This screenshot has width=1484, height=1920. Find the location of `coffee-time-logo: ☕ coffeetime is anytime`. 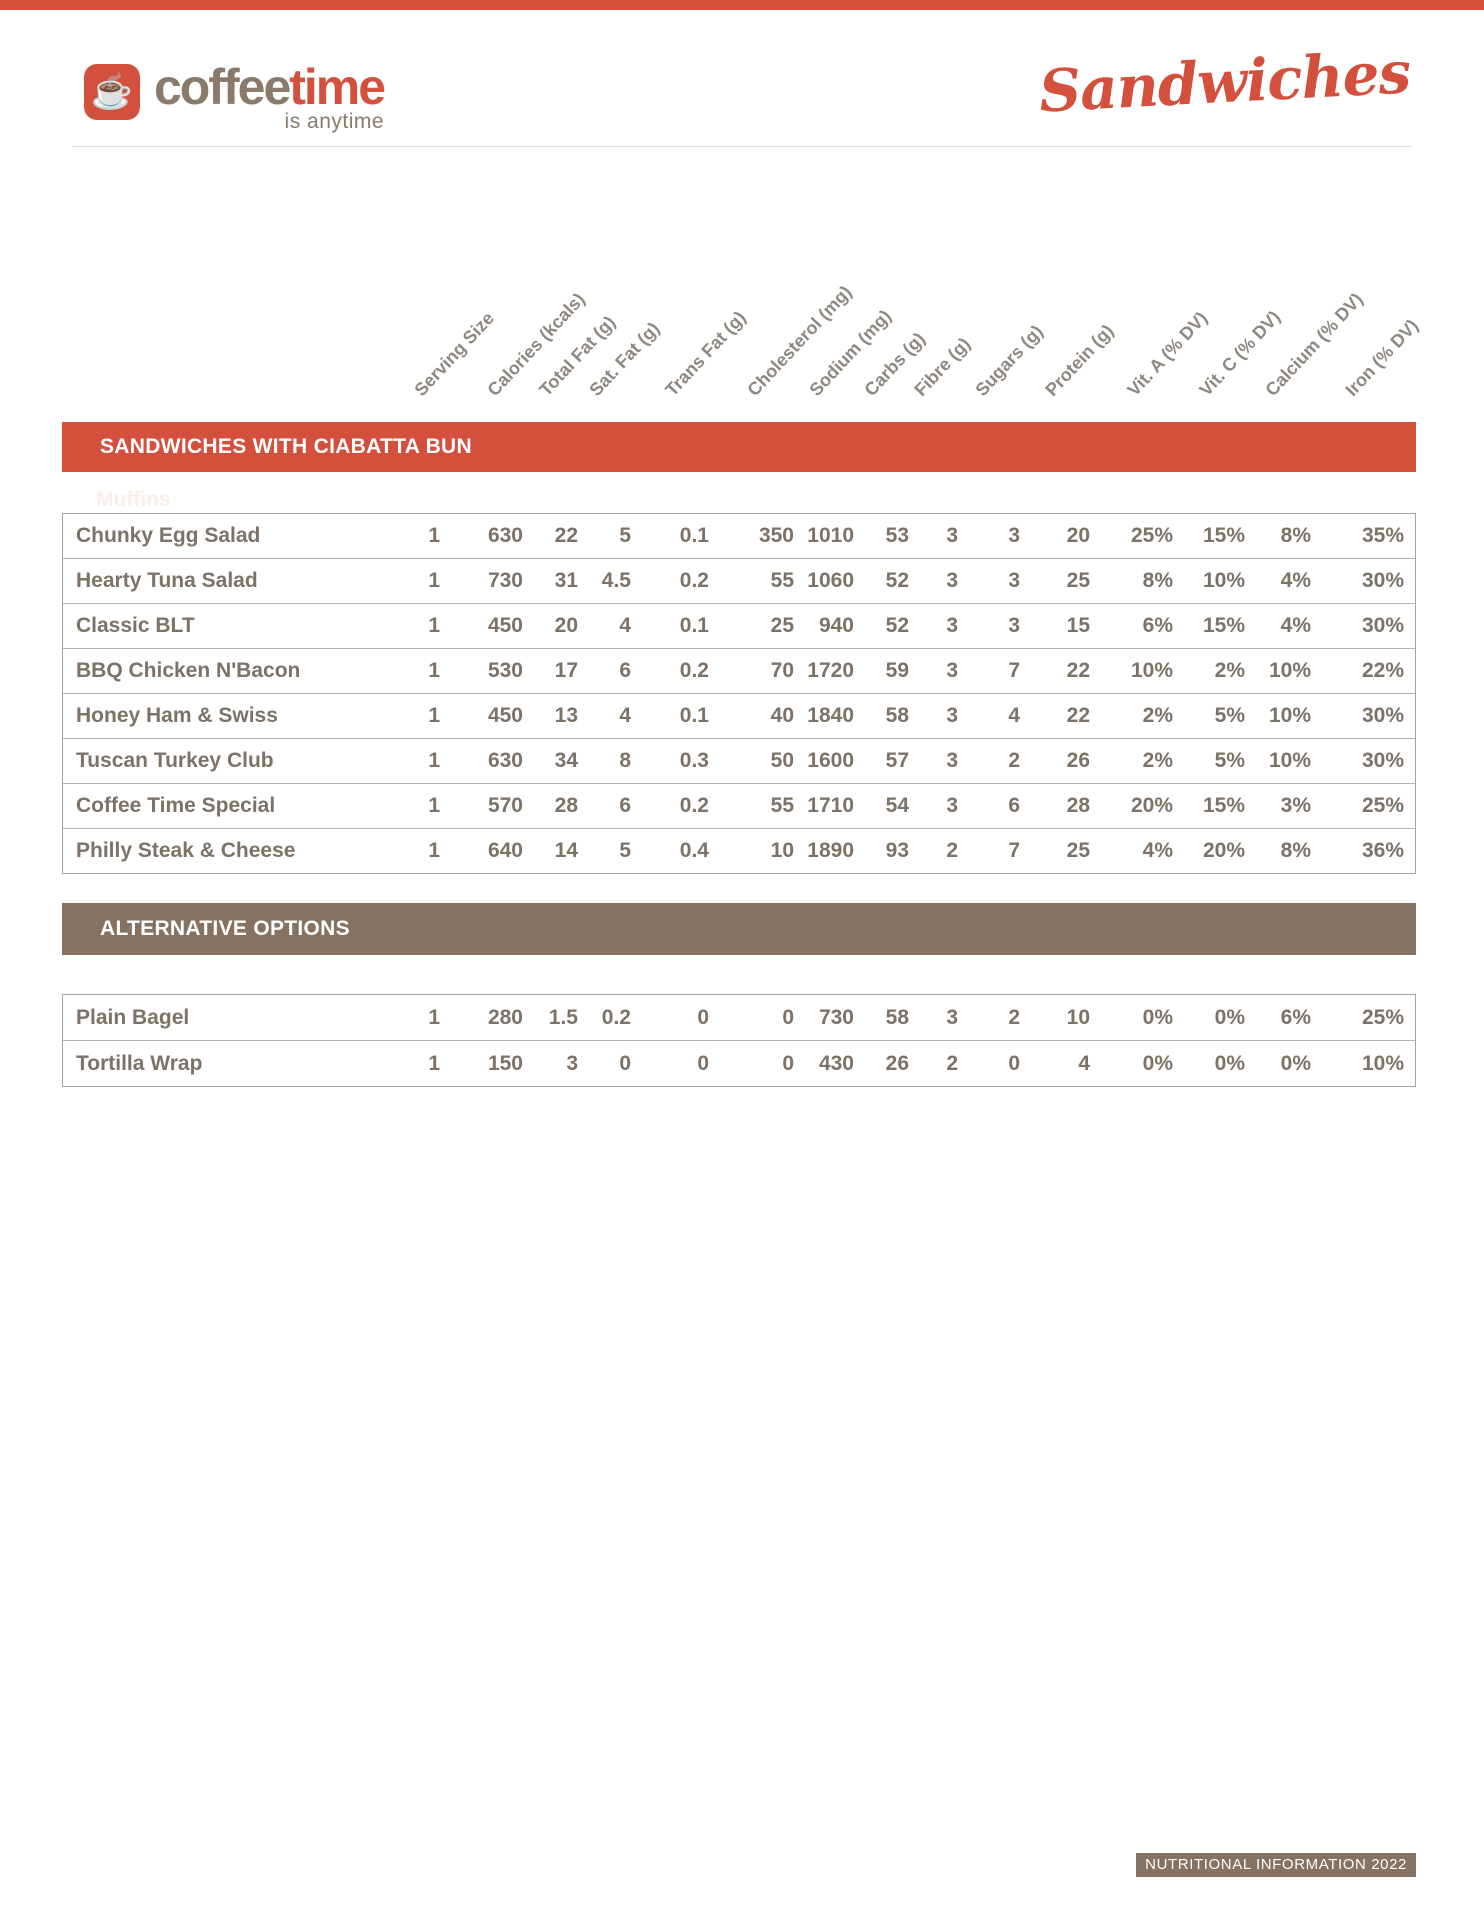

coffee-time-logo: ☕ coffeetime is anytime is located at coordinates (235, 96).